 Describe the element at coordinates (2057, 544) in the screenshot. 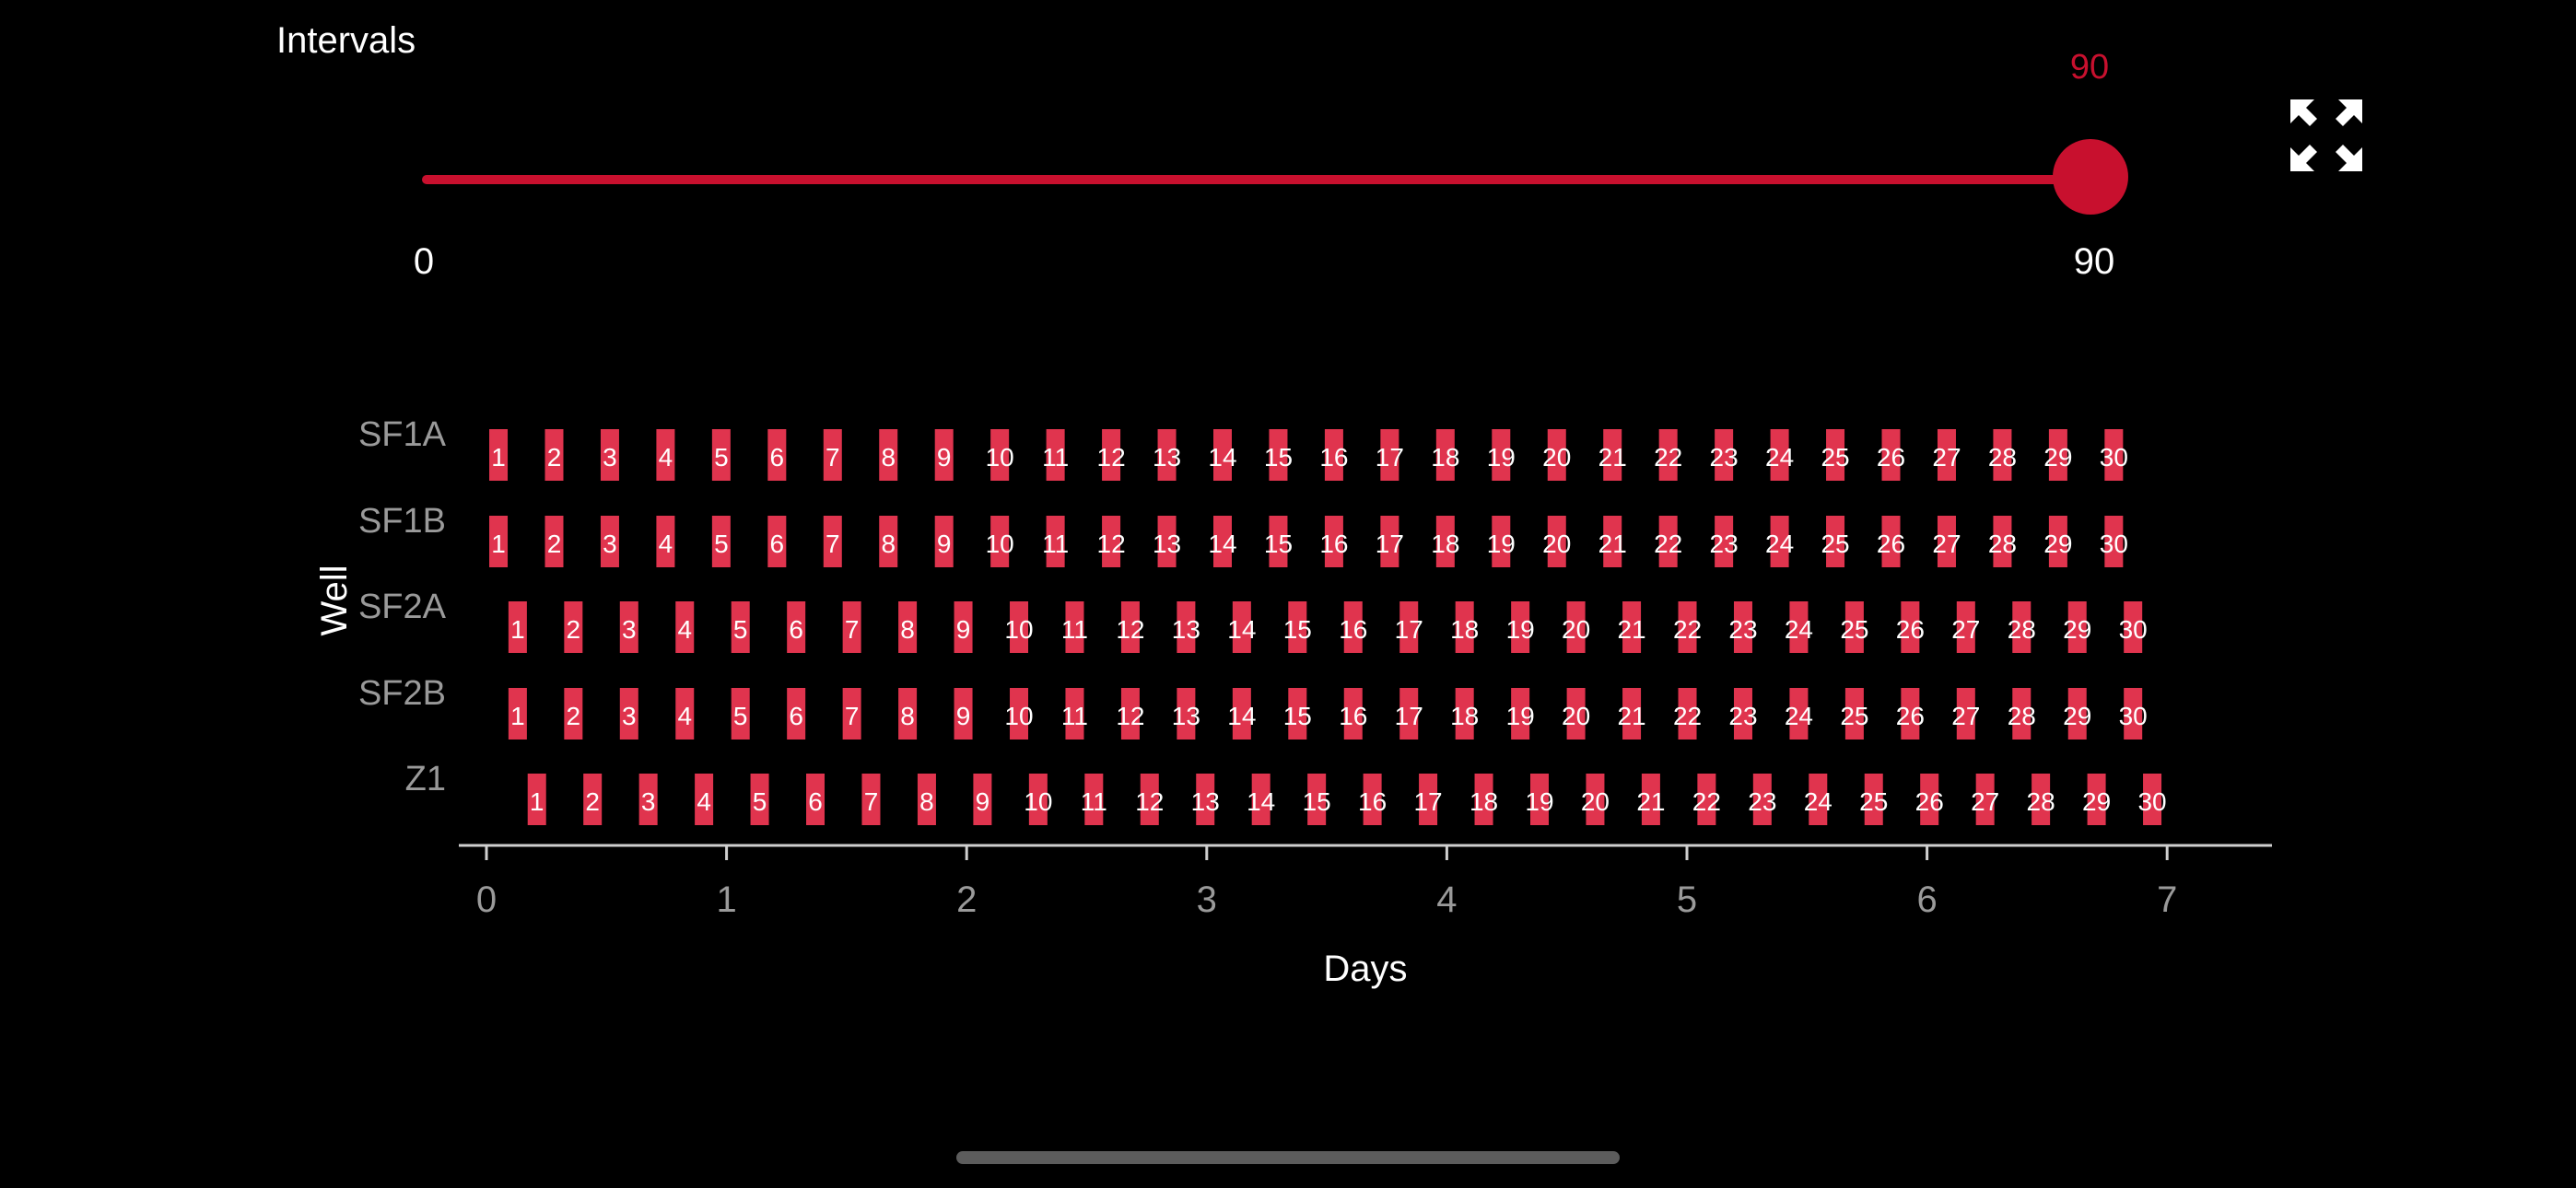

I see `interval-bar-label: 29` at that location.